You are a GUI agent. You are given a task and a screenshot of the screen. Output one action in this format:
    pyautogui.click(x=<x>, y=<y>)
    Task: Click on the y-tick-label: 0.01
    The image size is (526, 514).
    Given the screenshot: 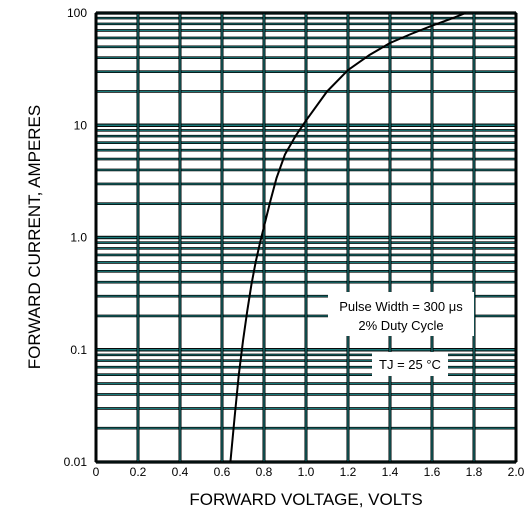 What is the action you would take?
    pyautogui.click(x=76, y=462)
    